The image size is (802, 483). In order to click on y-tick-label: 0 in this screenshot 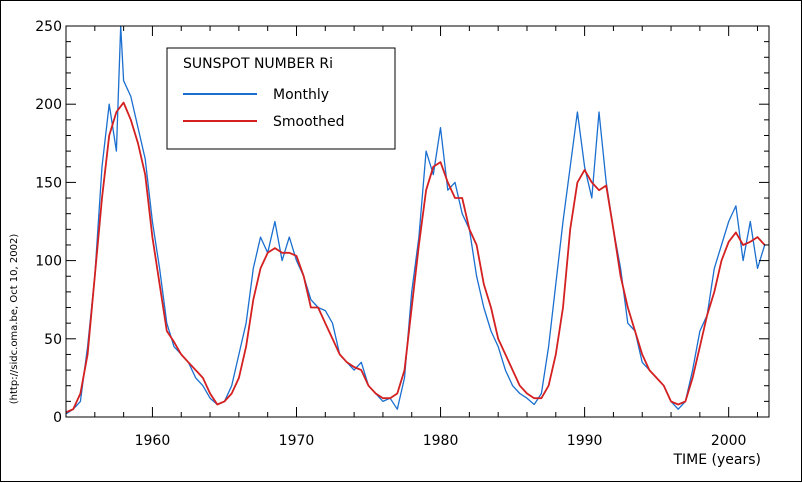, I will do `click(57, 418)`.